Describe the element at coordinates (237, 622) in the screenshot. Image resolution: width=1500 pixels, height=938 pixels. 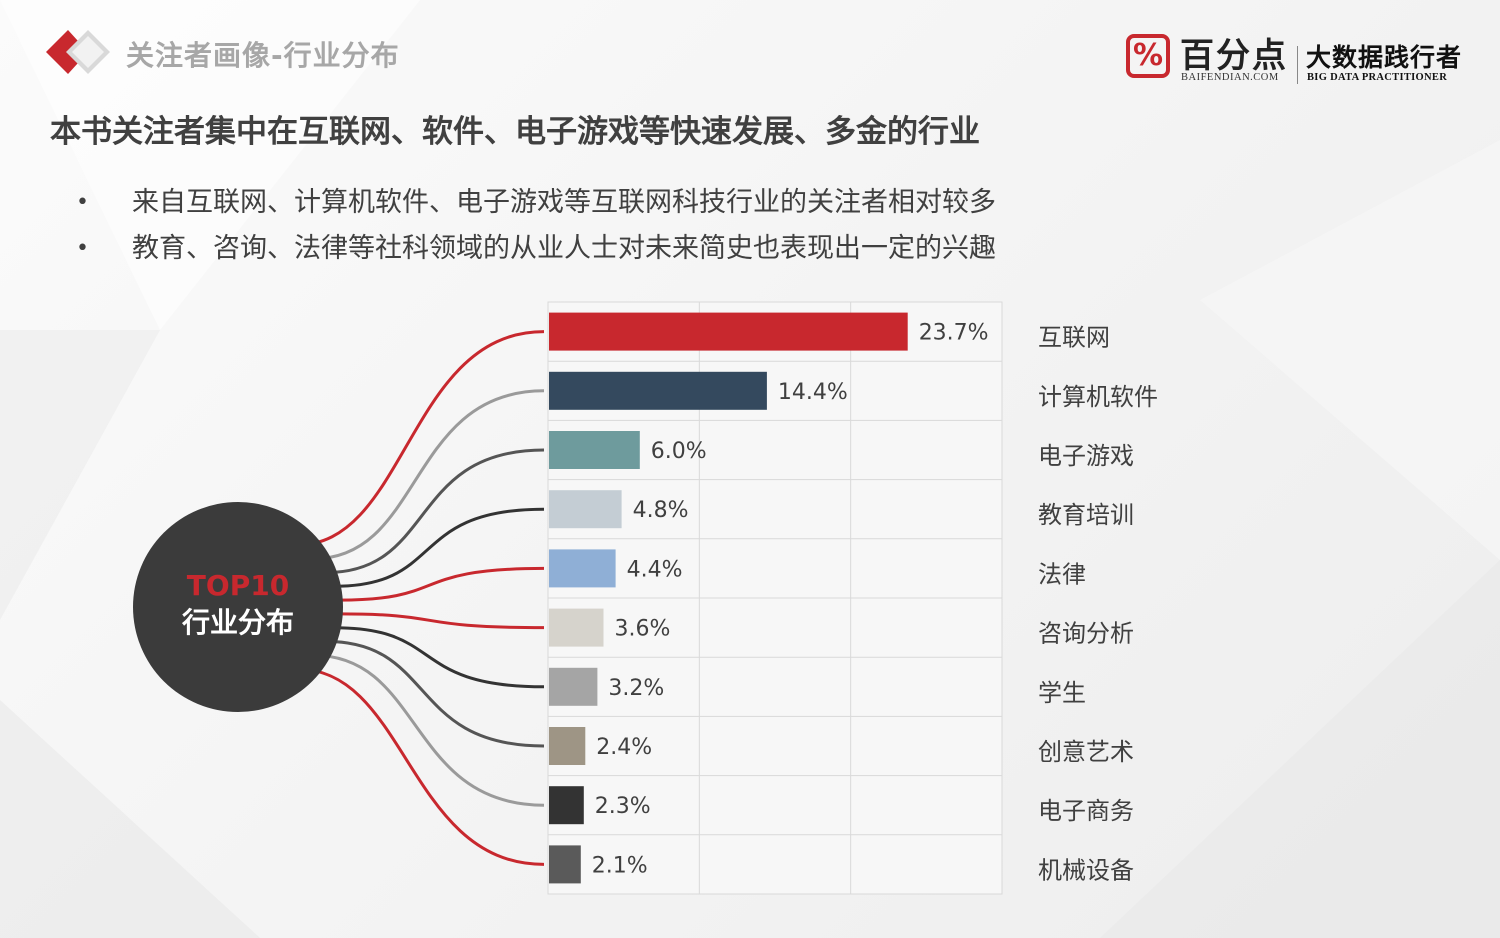
I see `circle-sub-label: 行业分布` at that location.